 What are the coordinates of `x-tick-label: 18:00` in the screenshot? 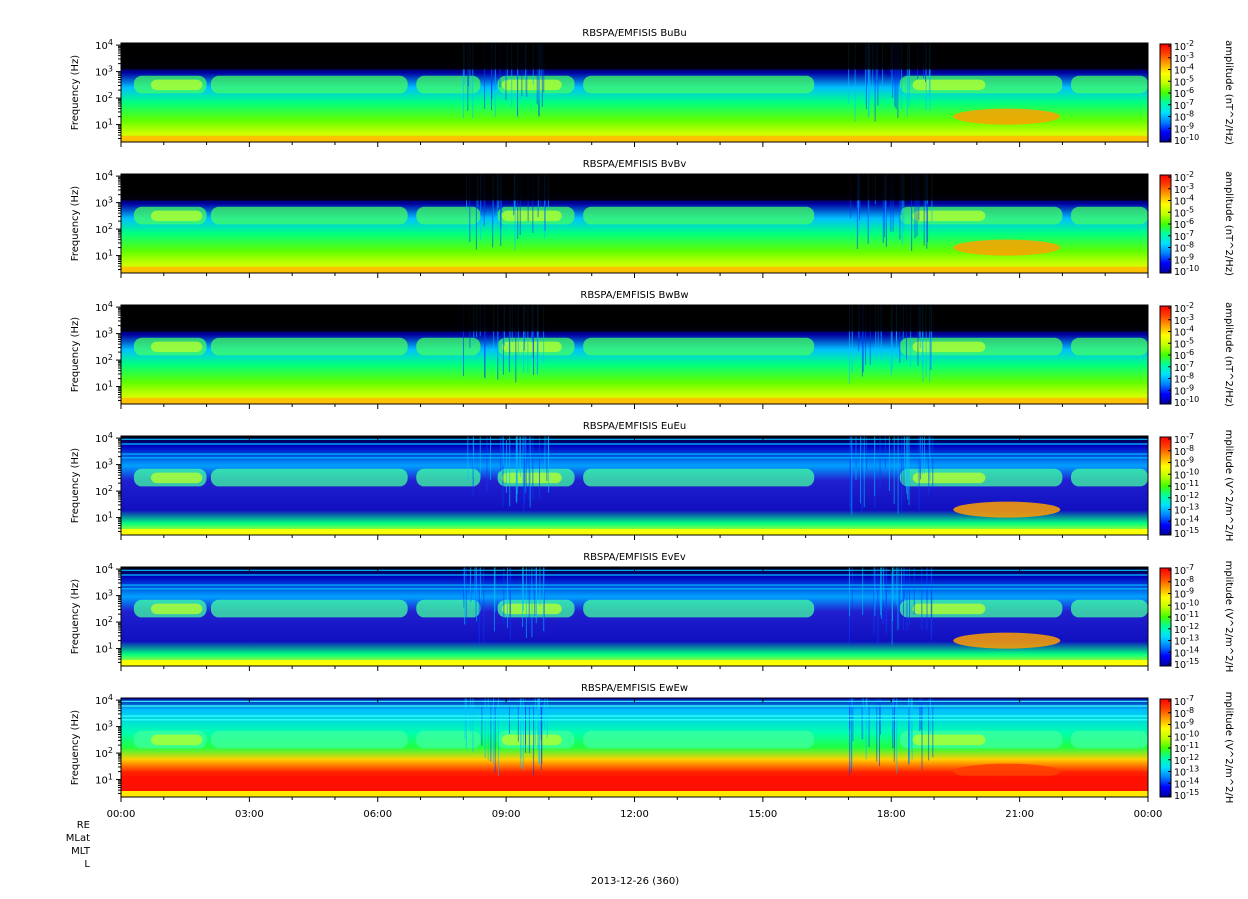 It's located at (891, 814).